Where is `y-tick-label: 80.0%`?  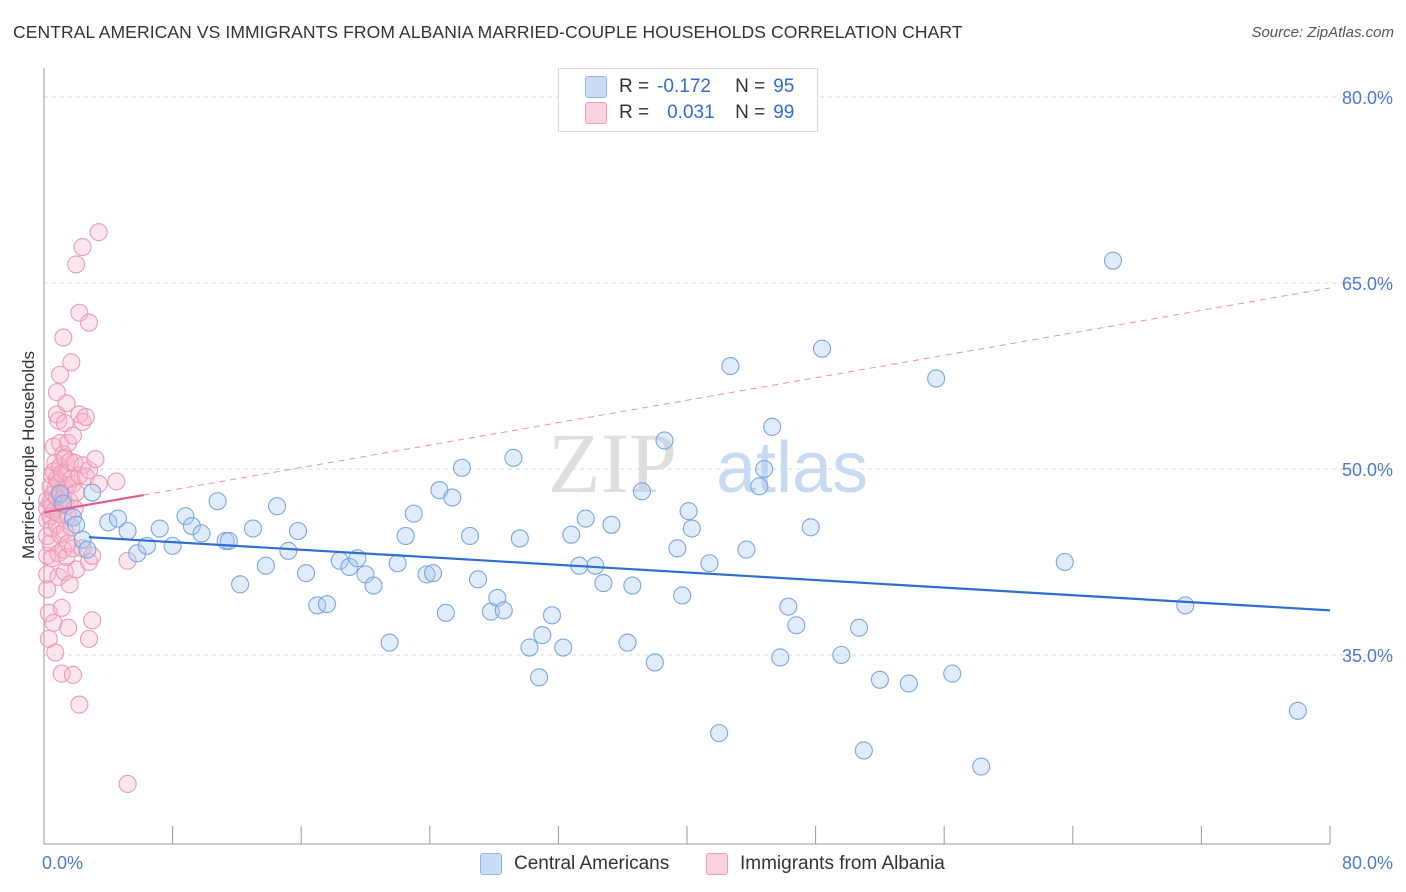 y-tick-label: 80.0% is located at coordinates (1367, 98).